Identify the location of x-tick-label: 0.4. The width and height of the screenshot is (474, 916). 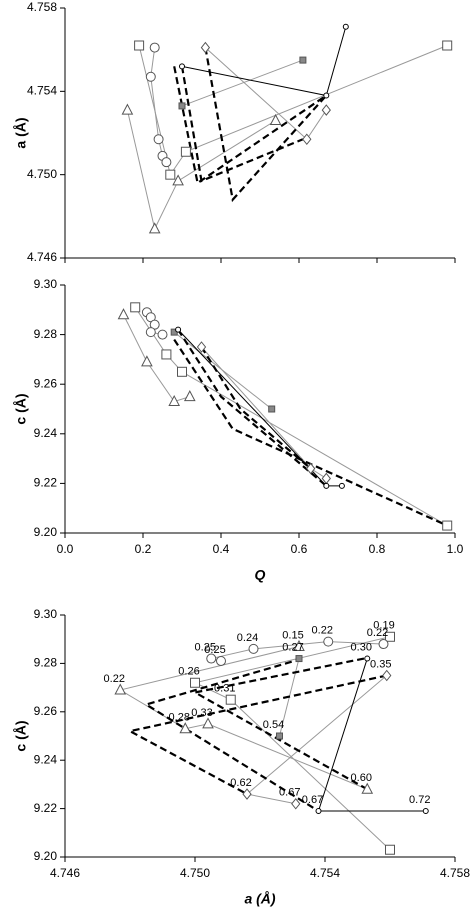
(221, 549).